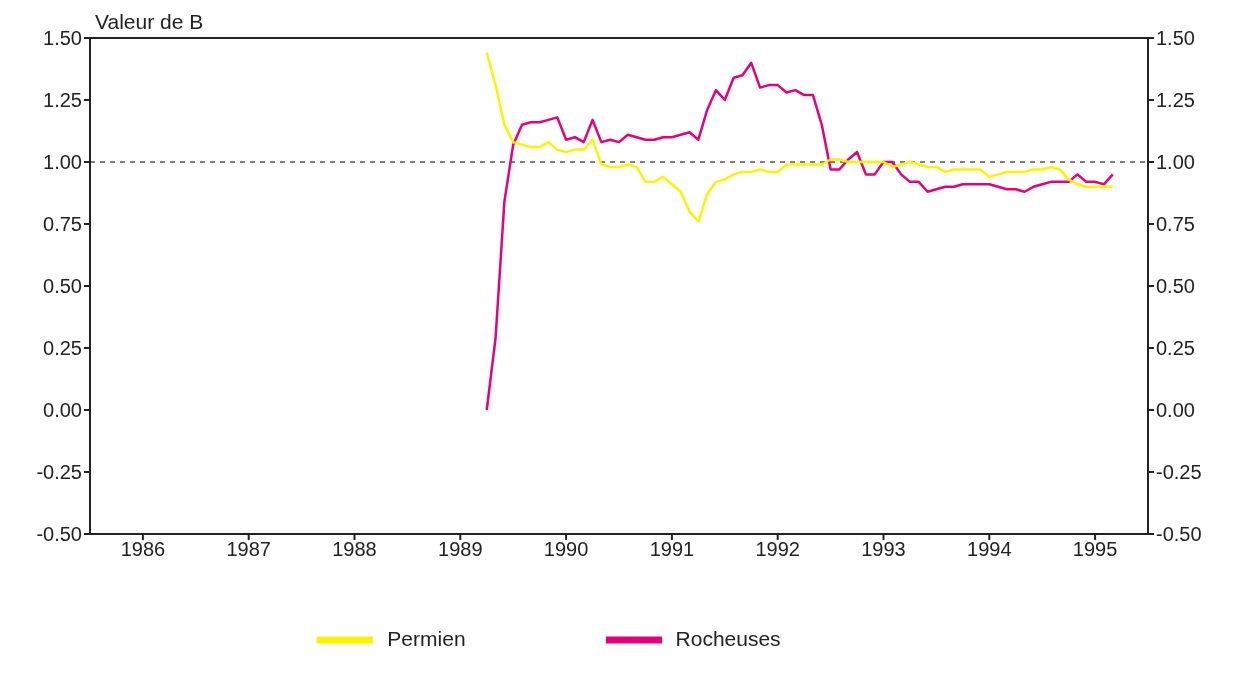 The width and height of the screenshot is (1238, 686). Describe the element at coordinates (1175, 348) in the screenshot. I see `y2-tick-label: 0.25` at that location.